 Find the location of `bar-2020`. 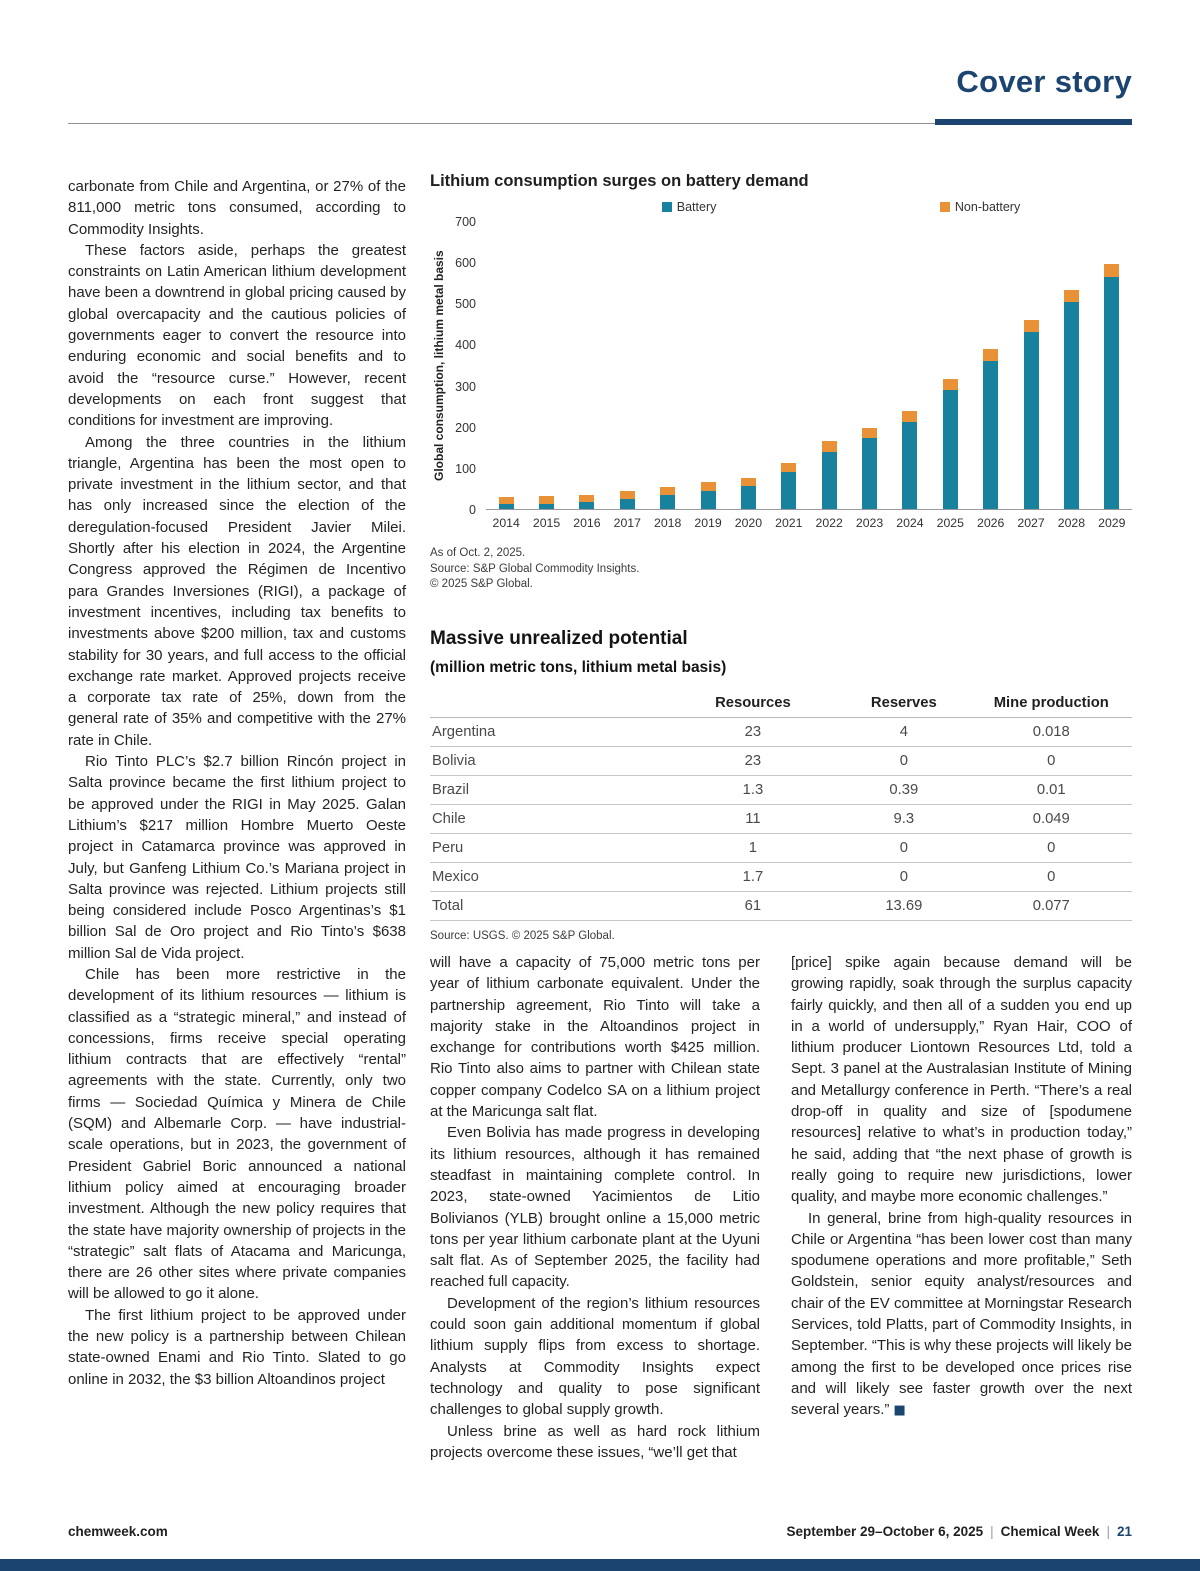

bar-2020 is located at coordinates (748, 365).